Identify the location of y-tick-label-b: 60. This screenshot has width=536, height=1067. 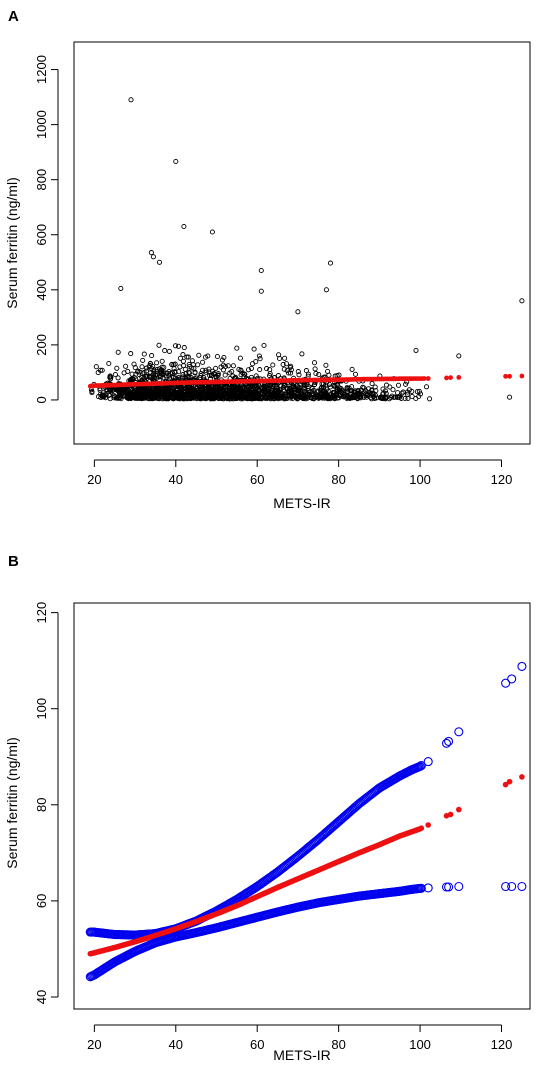
(41, 901).